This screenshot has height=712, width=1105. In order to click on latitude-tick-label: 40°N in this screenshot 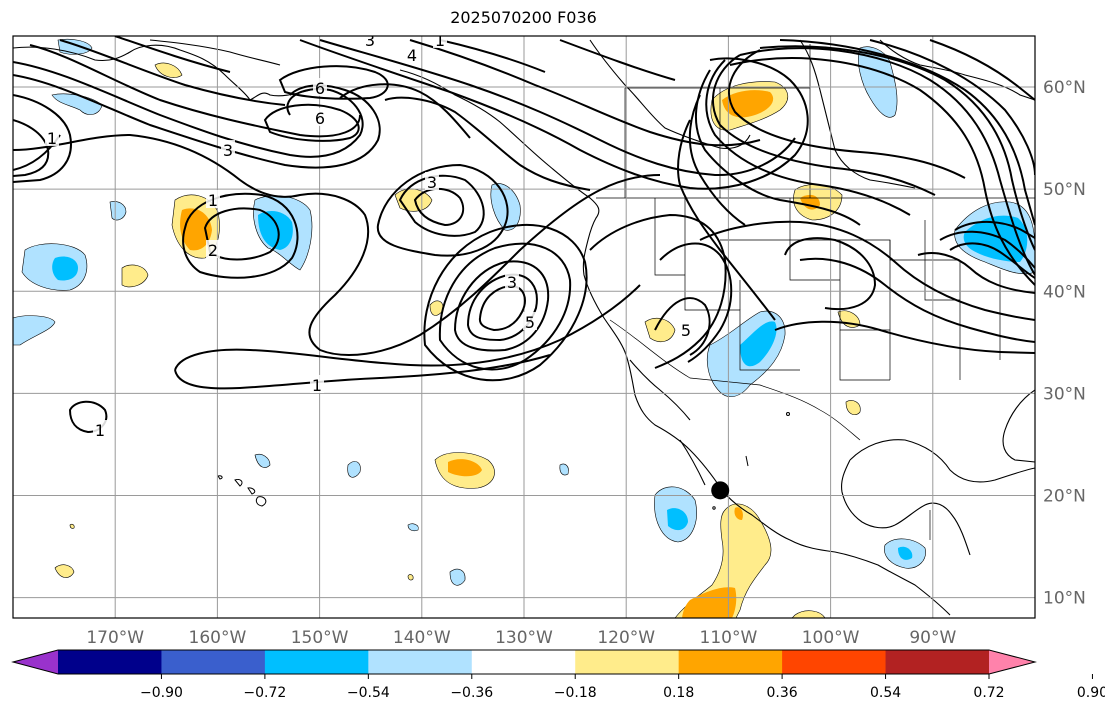, I will do `click(1064, 292)`.